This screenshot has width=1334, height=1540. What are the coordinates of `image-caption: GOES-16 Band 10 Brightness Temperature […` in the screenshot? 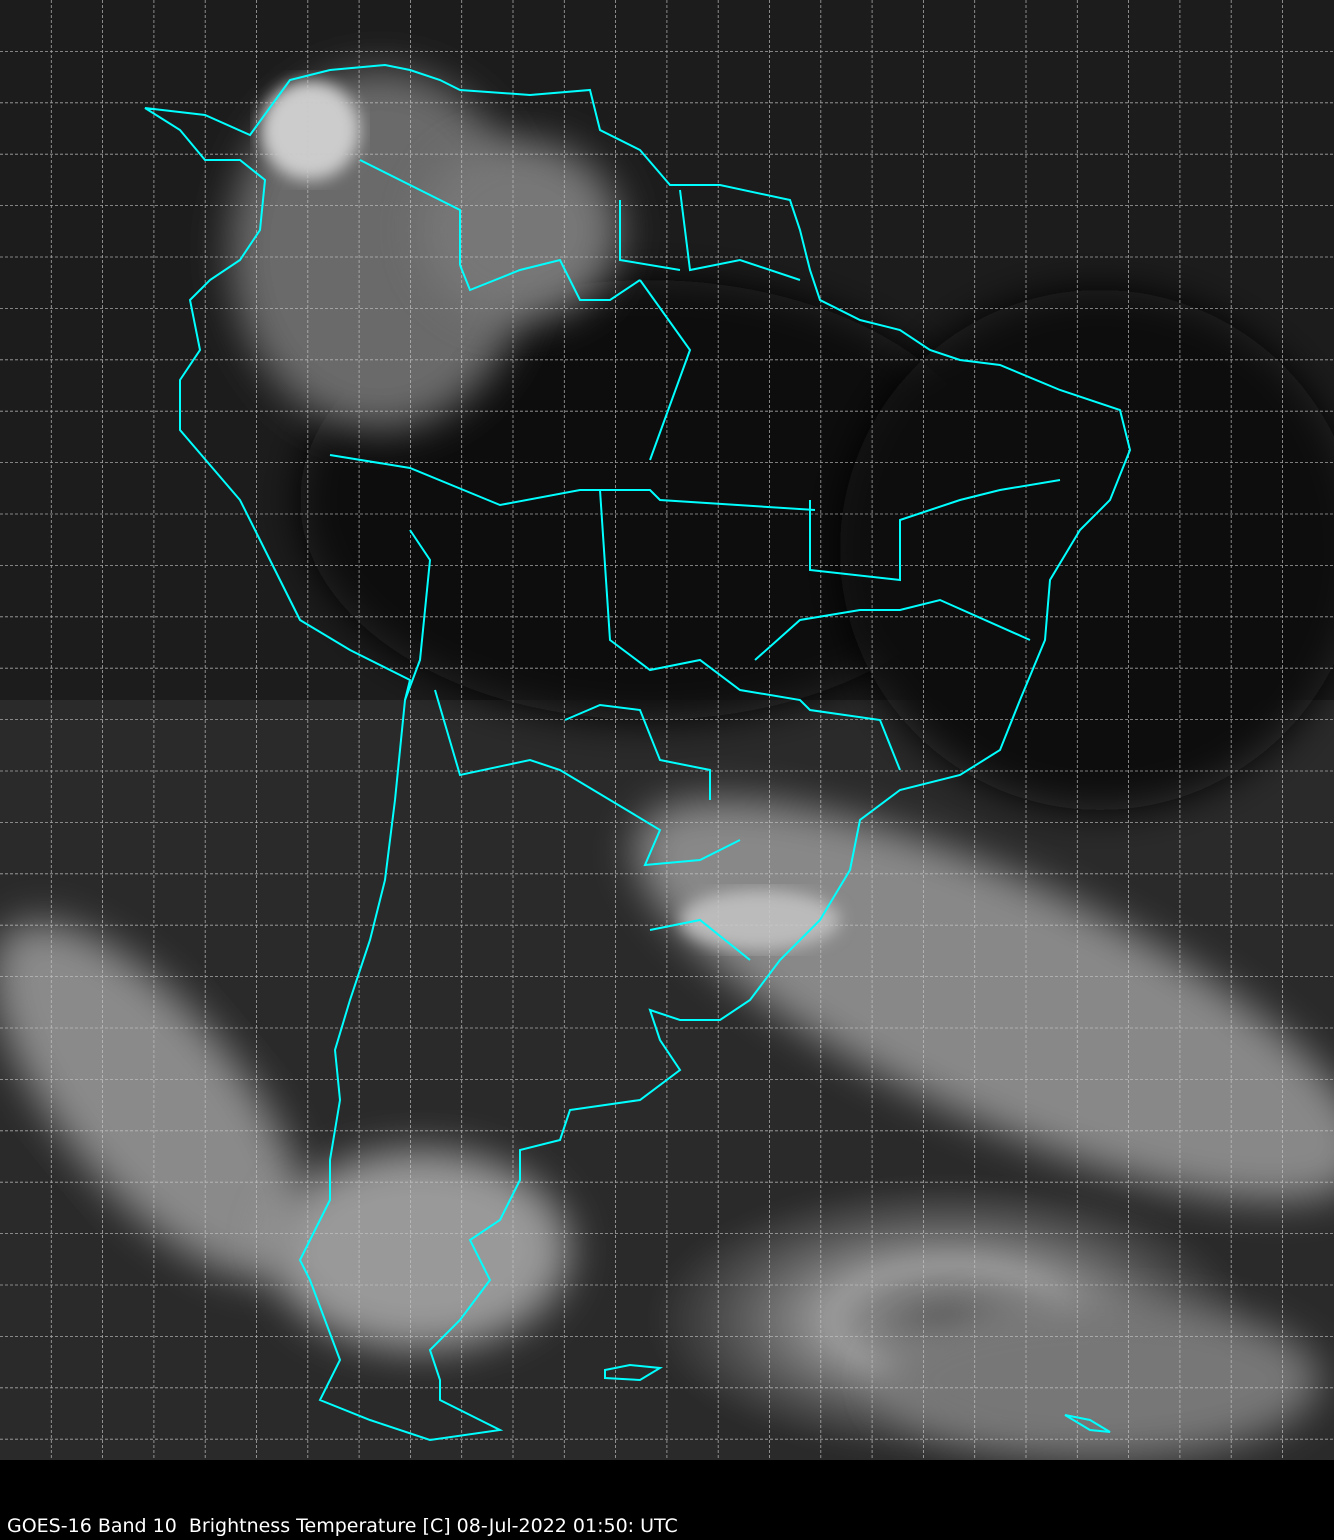 It's located at (342, 1526).